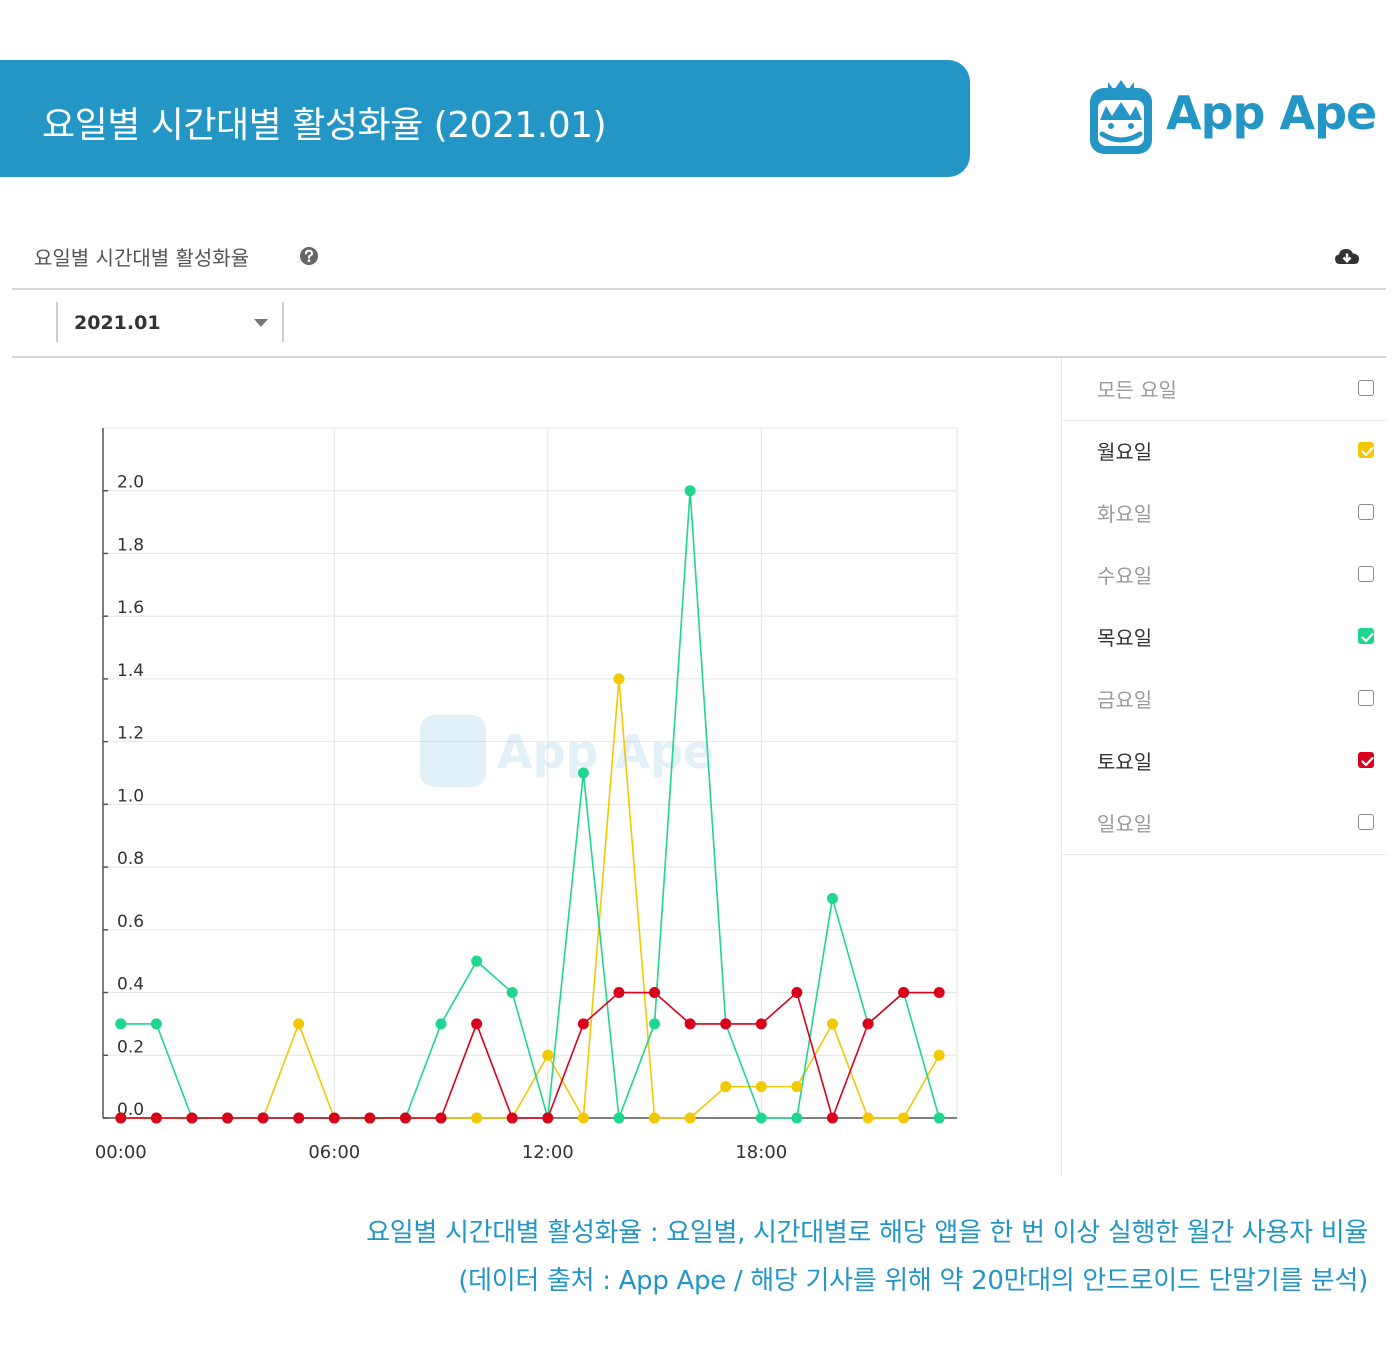 This screenshot has width=1400, height=1348. I want to click on legend-item-label: 화요일, so click(1125, 514).